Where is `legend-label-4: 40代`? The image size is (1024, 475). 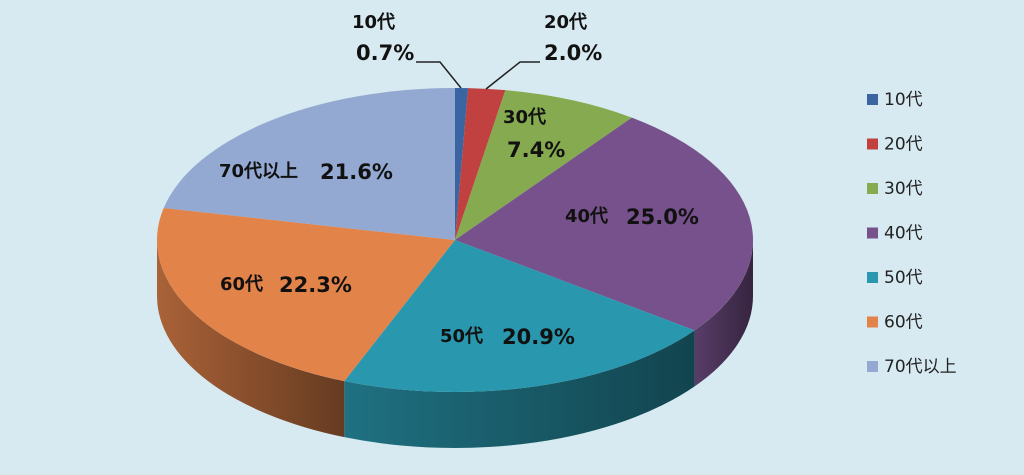 legend-label-4: 40代 is located at coordinates (903, 234).